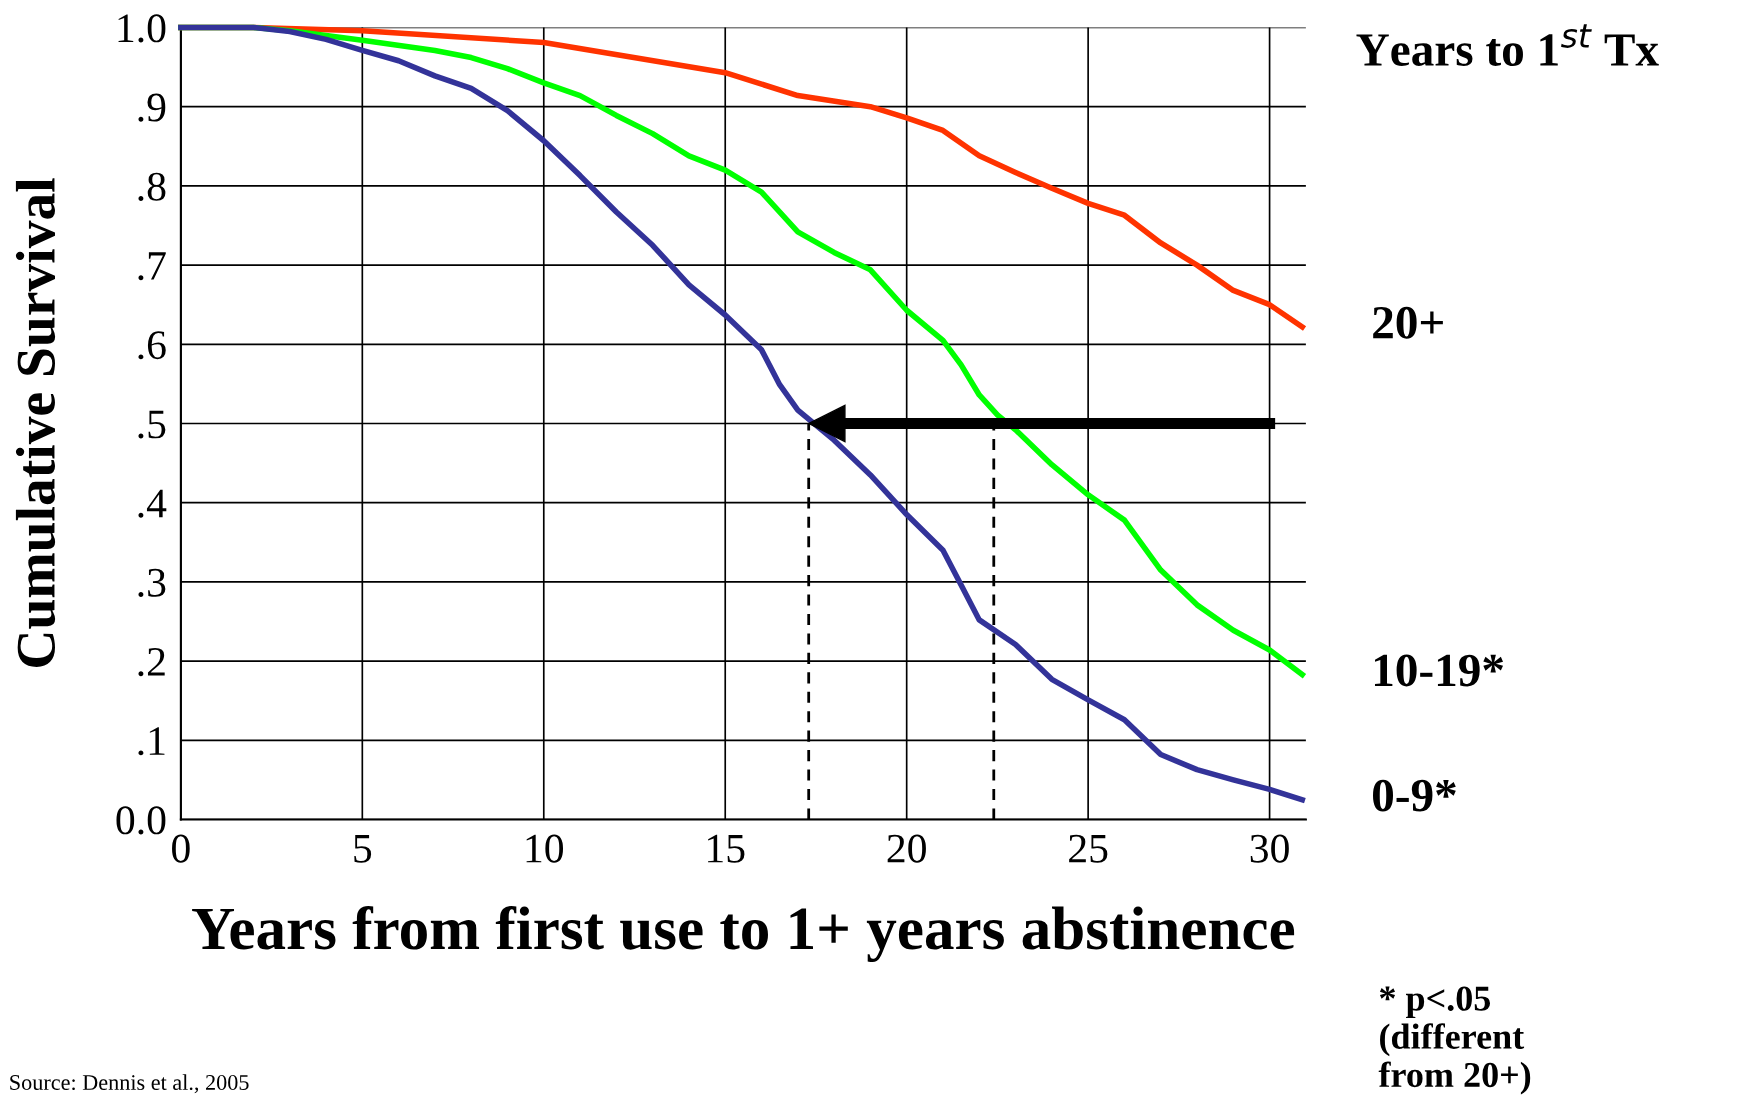  I want to click on series-label: 20+, so click(1408, 322).